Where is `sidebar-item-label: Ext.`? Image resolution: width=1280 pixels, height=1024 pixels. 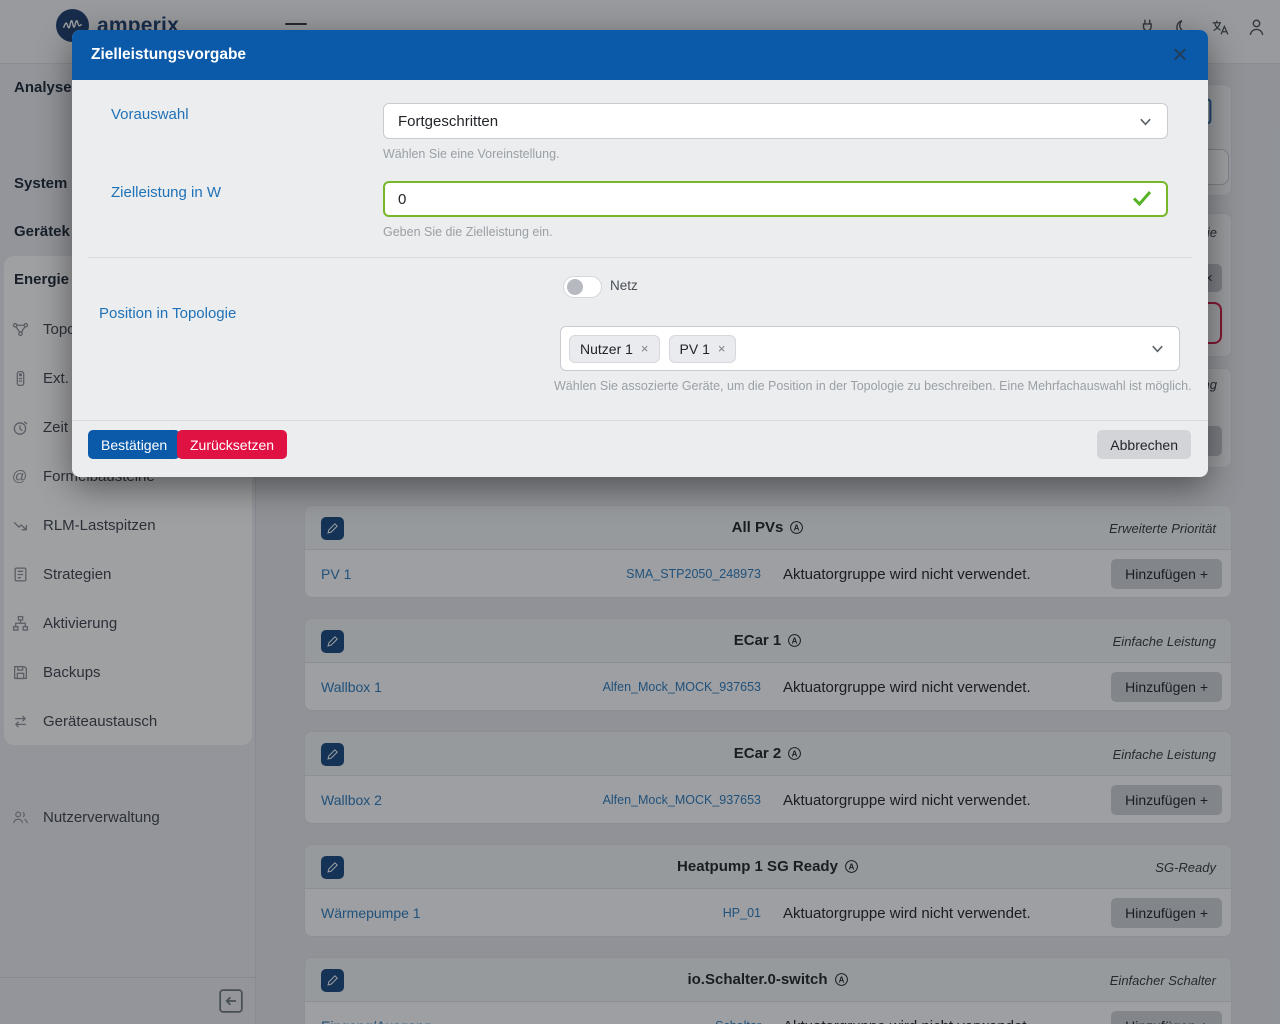 sidebar-item-label: Ext. is located at coordinates (56, 378).